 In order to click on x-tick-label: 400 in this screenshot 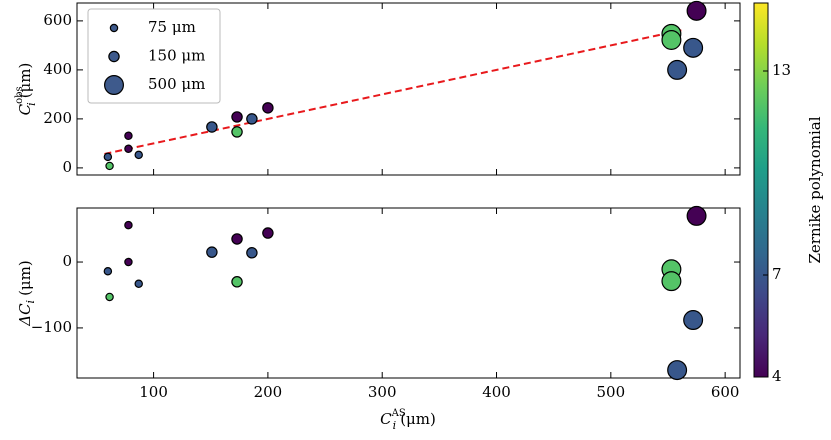, I will do `click(496, 392)`.